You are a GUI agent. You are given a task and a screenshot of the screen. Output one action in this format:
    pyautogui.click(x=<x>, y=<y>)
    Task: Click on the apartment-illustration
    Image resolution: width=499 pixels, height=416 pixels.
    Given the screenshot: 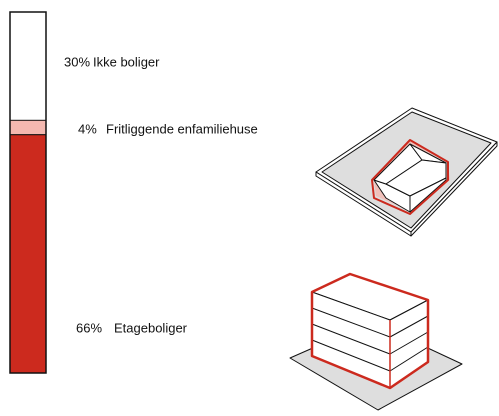 What is the action you would take?
    pyautogui.click(x=376, y=341)
    